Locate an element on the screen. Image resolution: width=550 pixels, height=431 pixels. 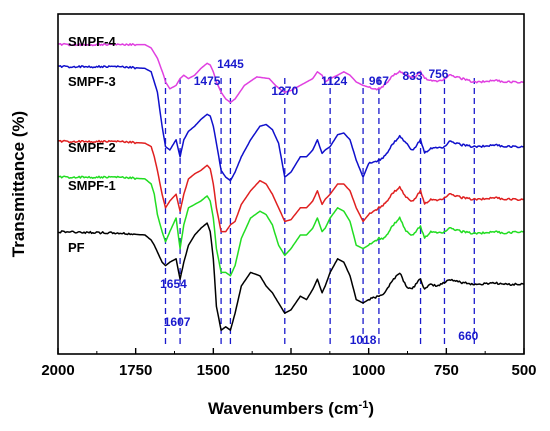
y-axis-title: Transmittance (%) is located at coordinates (18, 184).